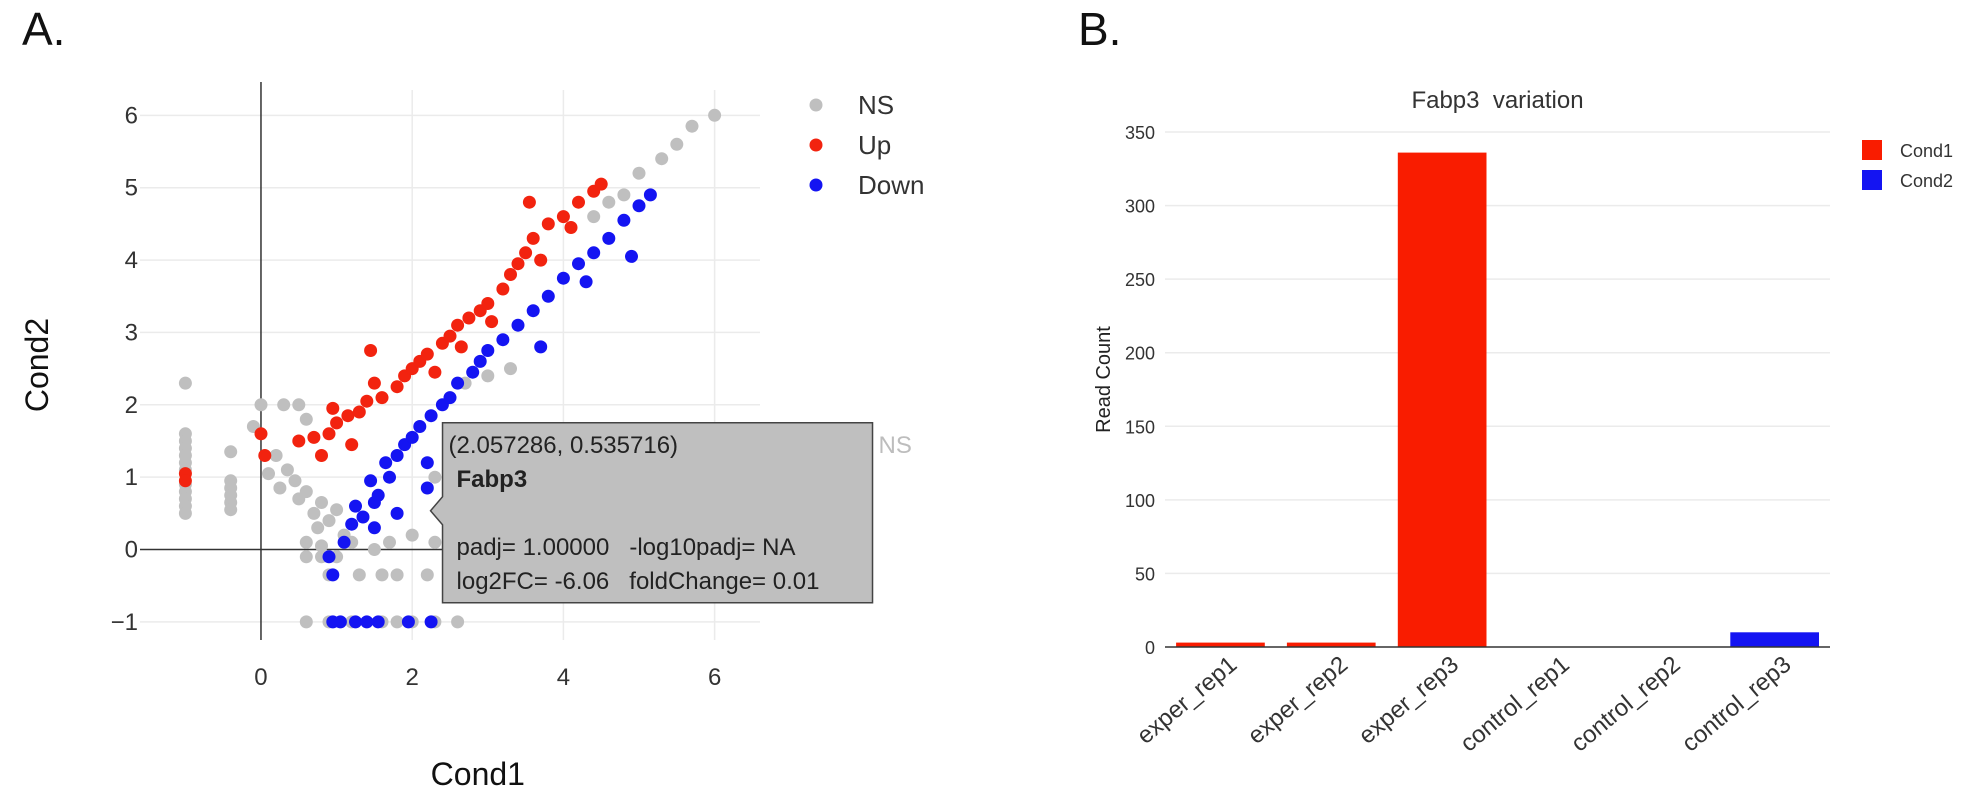 The height and width of the screenshot is (805, 1982). What do you see at coordinates (37, 365) in the screenshot?
I see `scatter-y-axis-label: Cond2` at bounding box center [37, 365].